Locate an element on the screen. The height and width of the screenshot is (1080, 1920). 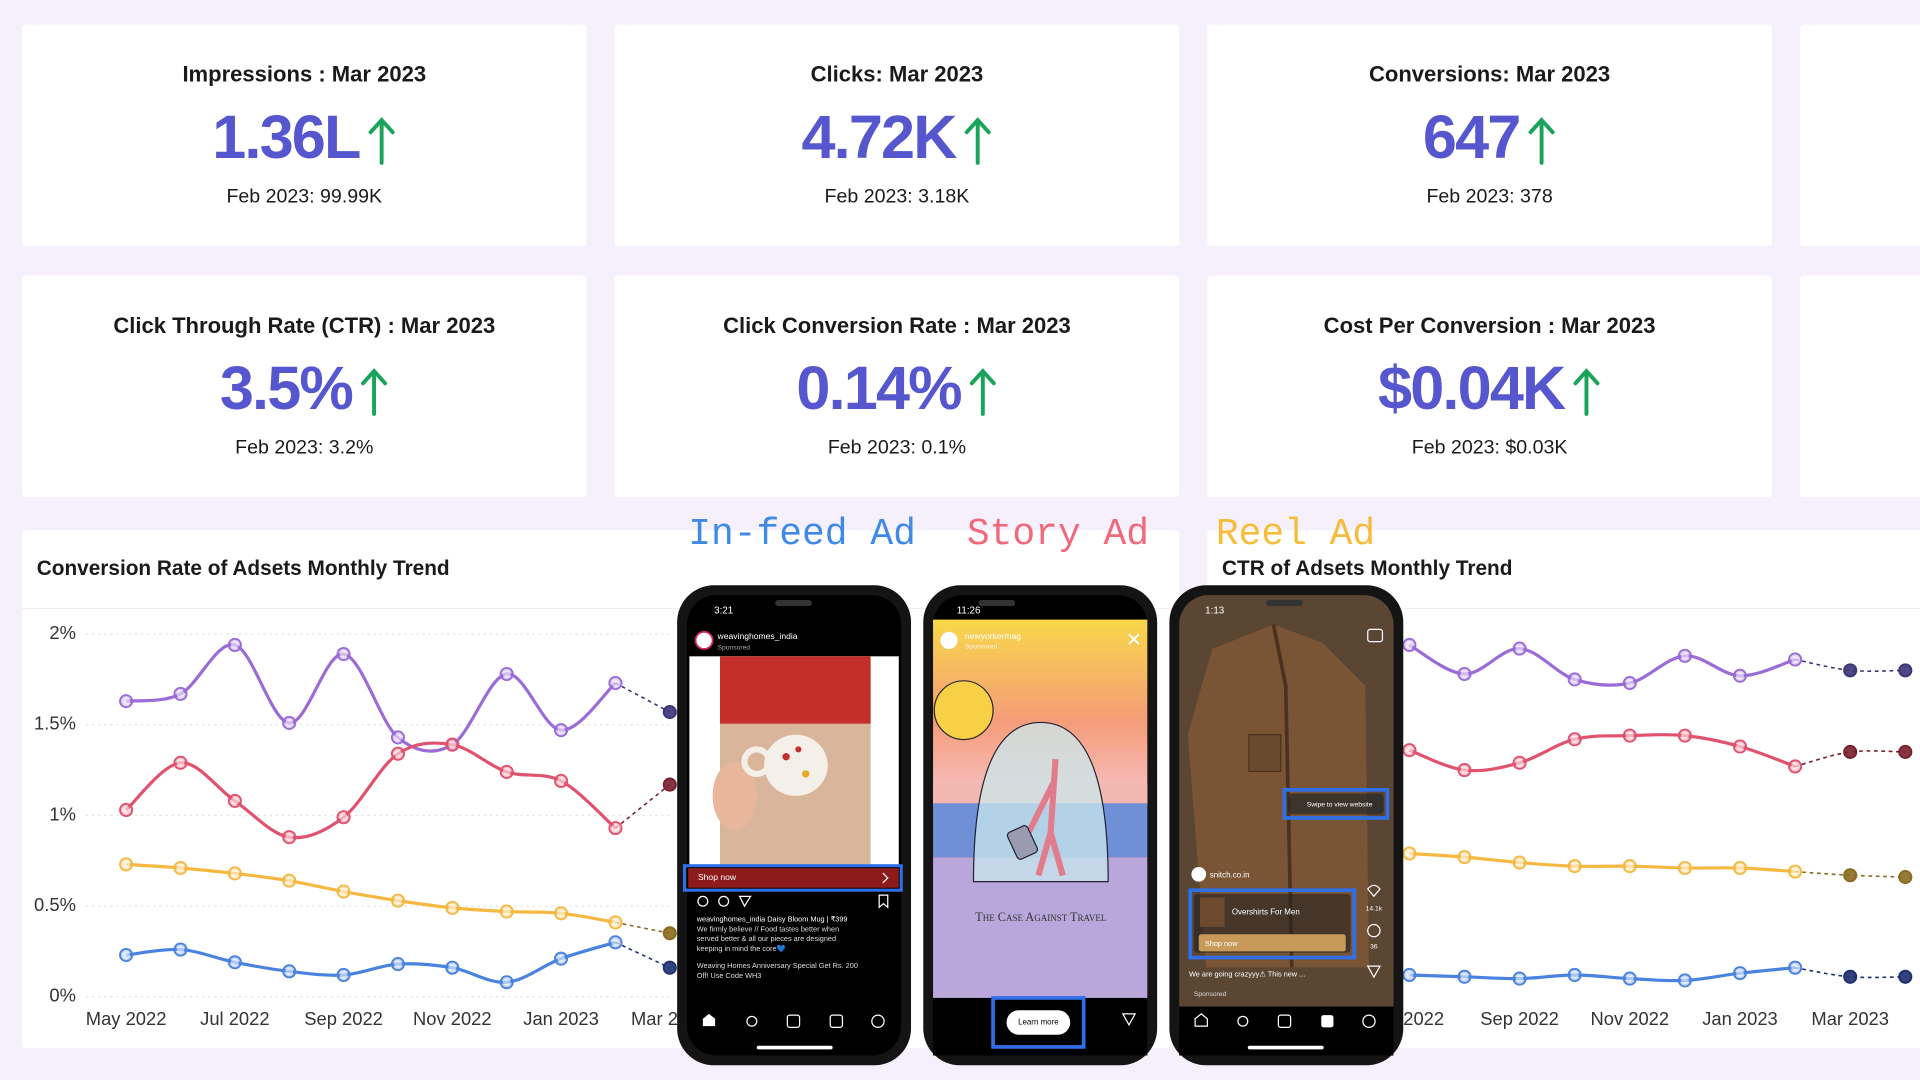
notch is located at coordinates (997, 603).